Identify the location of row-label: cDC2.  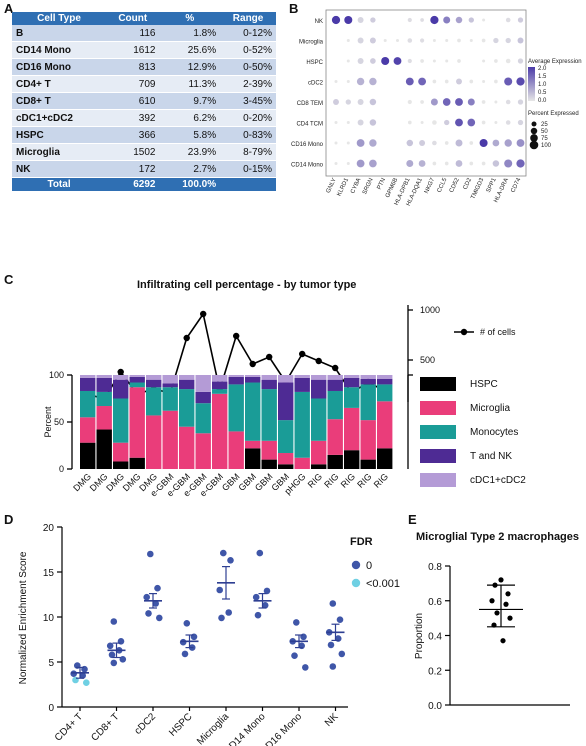
(316, 84).